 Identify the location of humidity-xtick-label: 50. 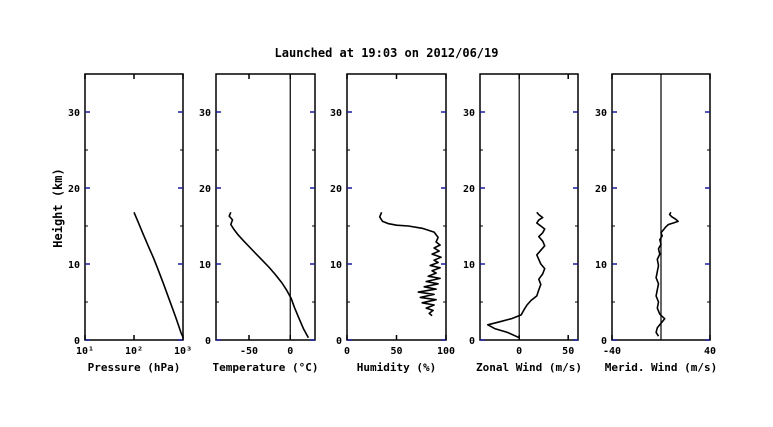
(396, 351).